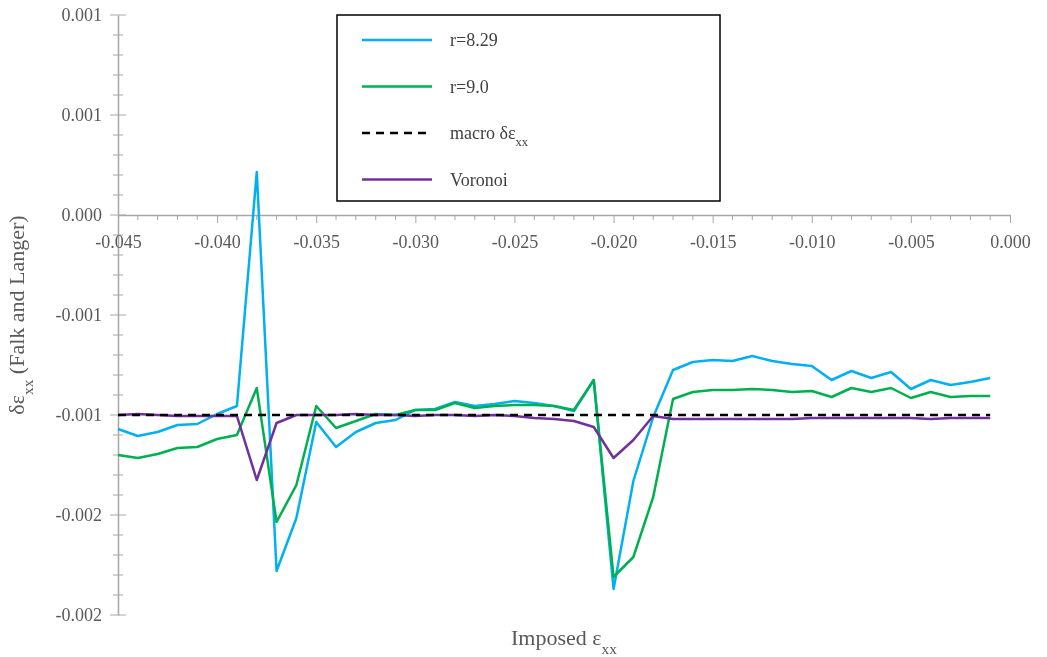 Image resolution: width=1047 pixels, height=657 pixels. What do you see at coordinates (118, 241) in the screenshot?
I see `x-tick-label: -0.045` at bounding box center [118, 241].